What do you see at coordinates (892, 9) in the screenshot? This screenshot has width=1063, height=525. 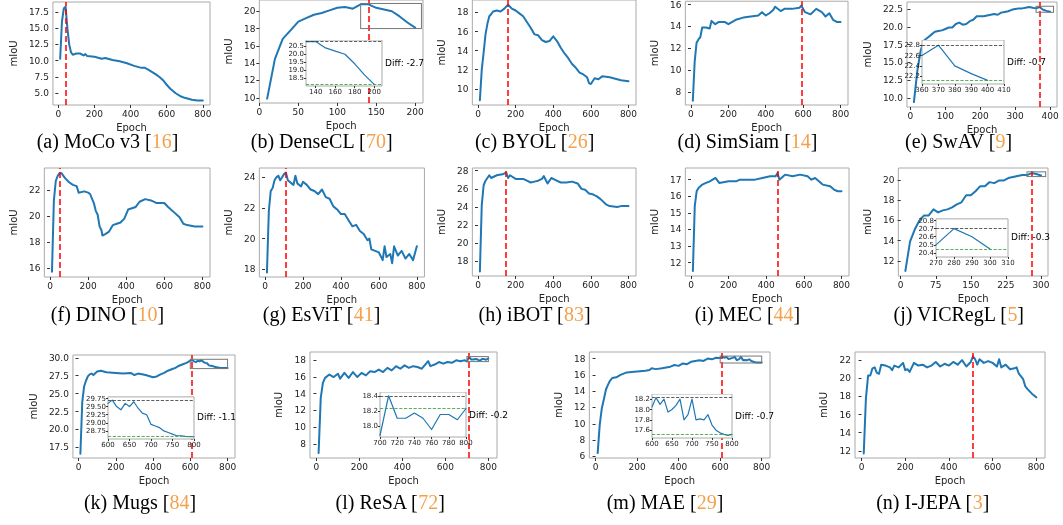 I see `y-tick-label: 22.5` at bounding box center [892, 9].